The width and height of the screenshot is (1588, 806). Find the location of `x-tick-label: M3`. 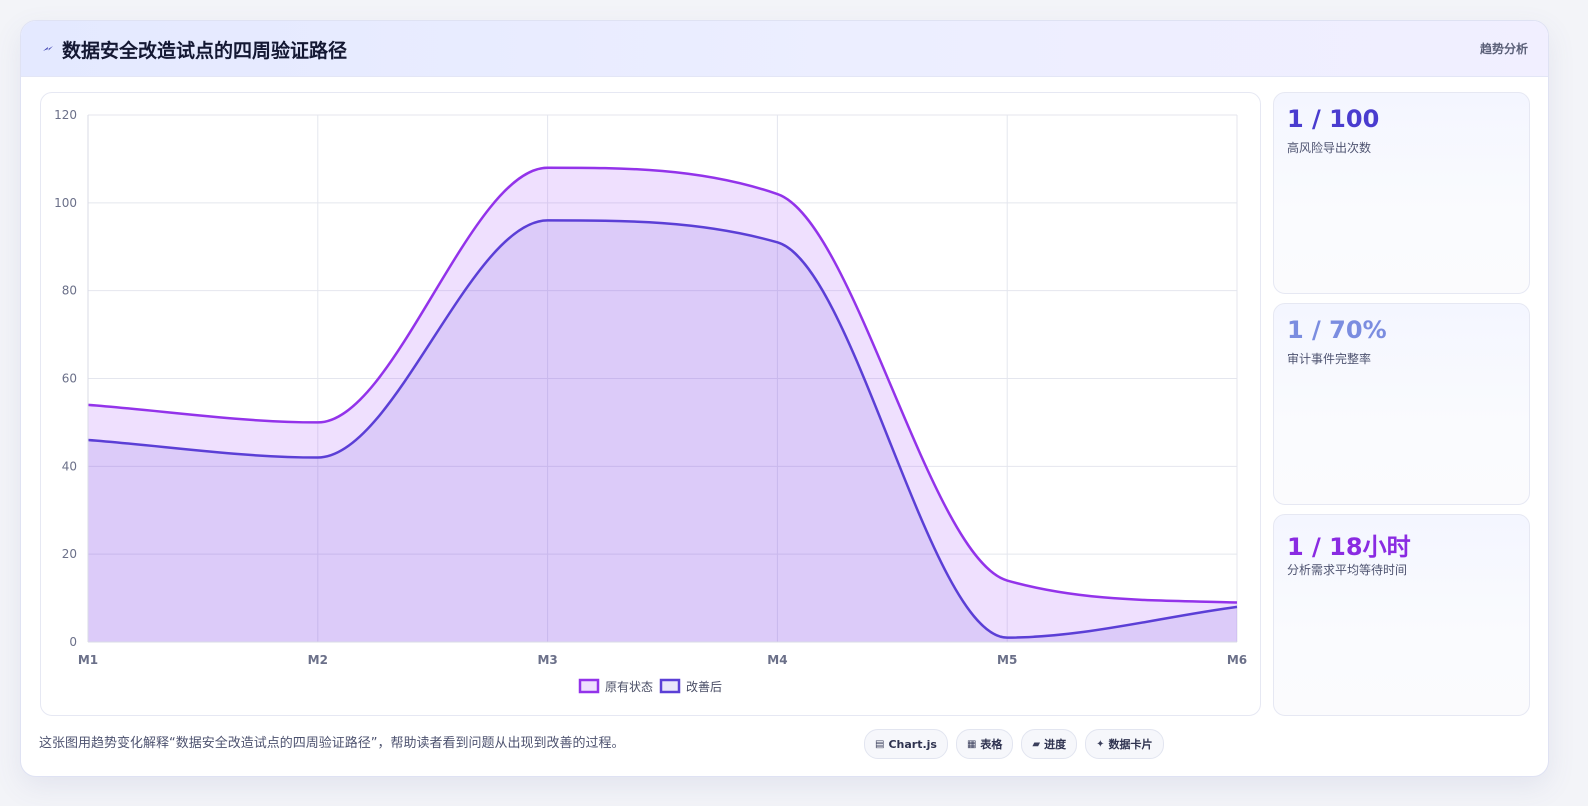

x-tick-label: M3 is located at coordinates (547, 660).